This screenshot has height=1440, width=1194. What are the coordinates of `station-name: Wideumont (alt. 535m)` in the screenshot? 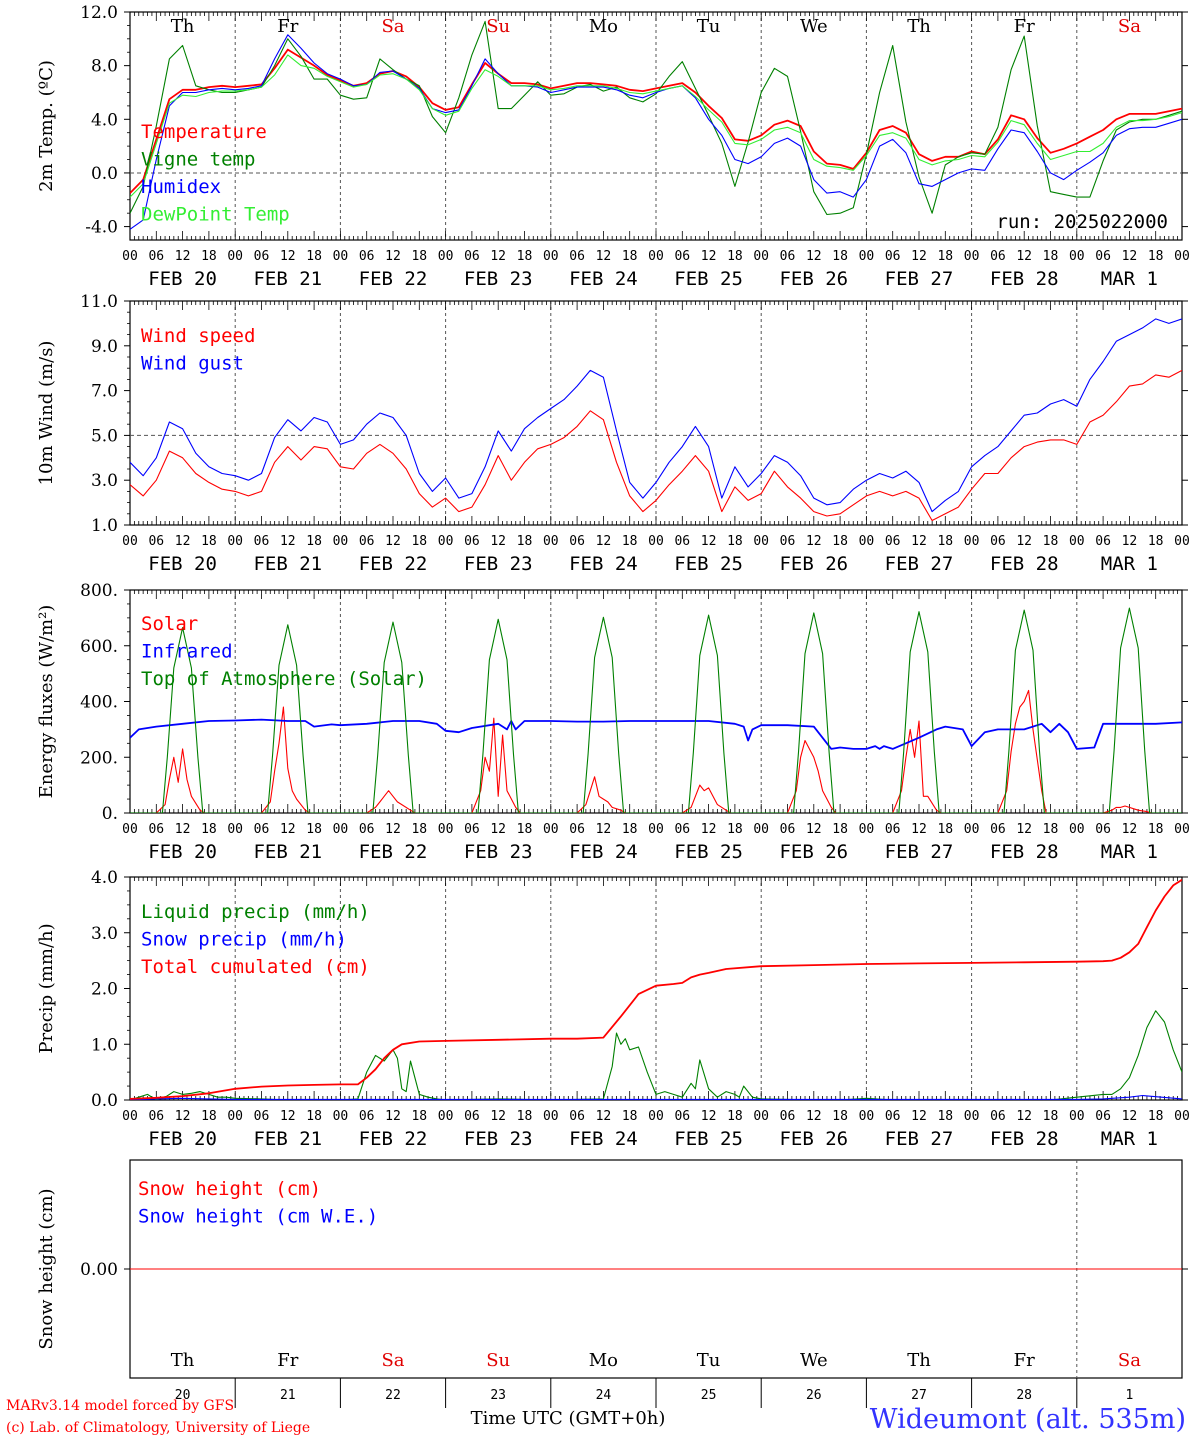 It's located at (1028, 1419).